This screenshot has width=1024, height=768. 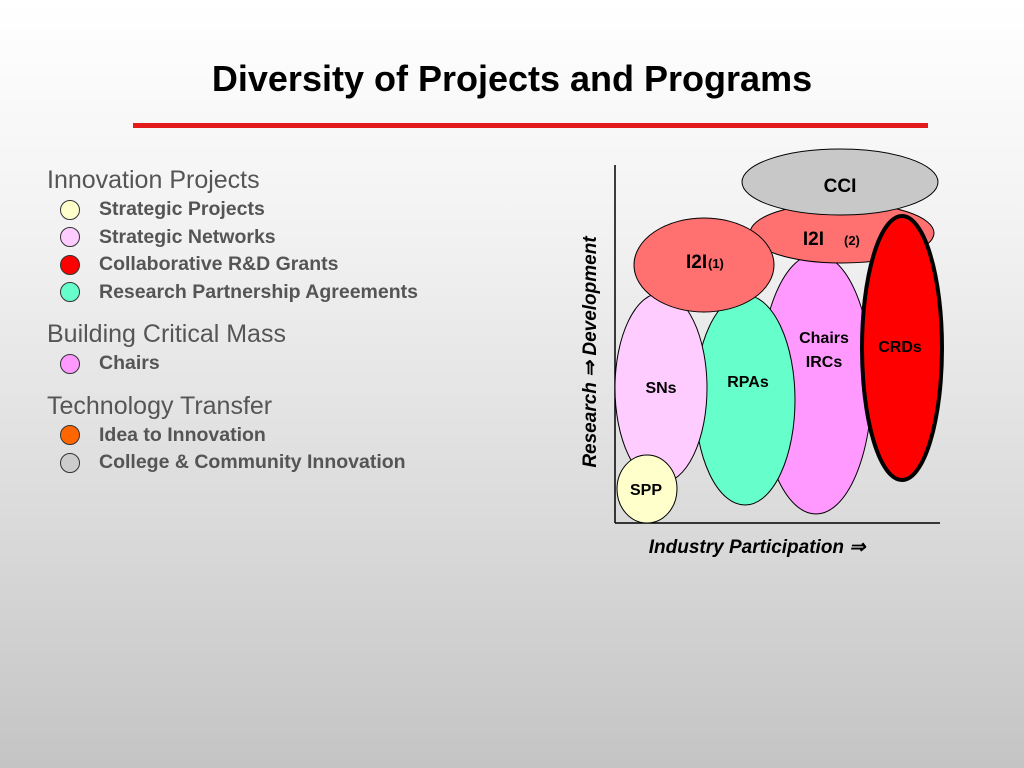 What do you see at coordinates (219, 264) in the screenshot?
I see `legend-item-label: Collaborative R&D Grants` at bounding box center [219, 264].